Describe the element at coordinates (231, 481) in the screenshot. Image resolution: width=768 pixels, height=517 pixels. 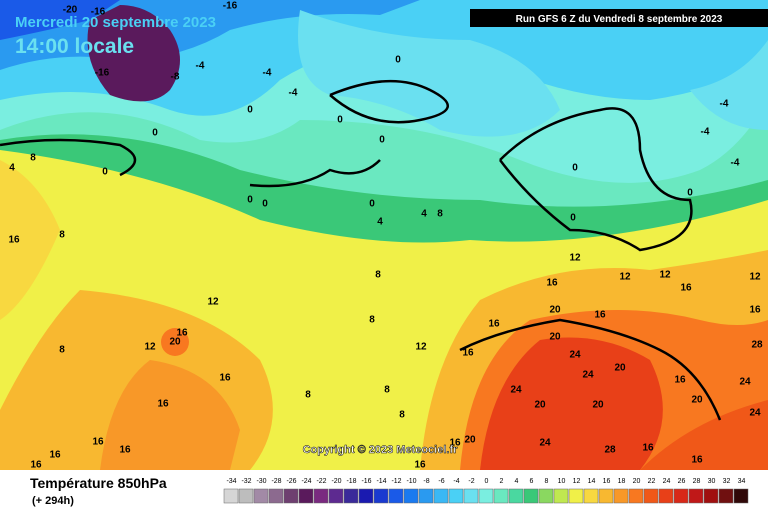
I see `scale-label: -34` at that location.